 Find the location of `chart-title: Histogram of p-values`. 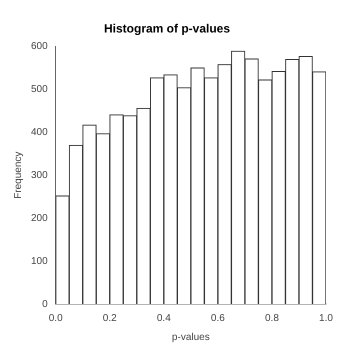

chart-title: Histogram of p-values is located at coordinates (167, 29).